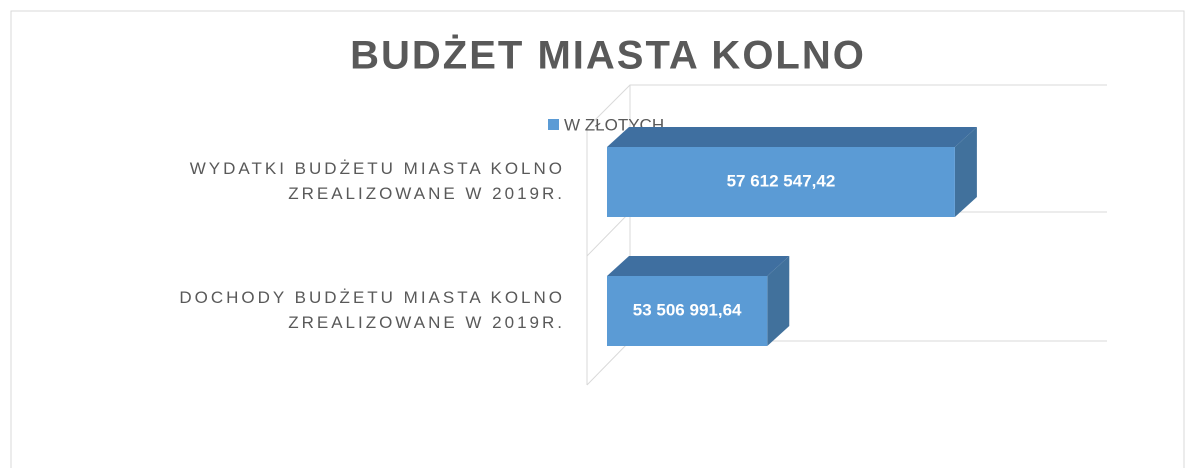  What do you see at coordinates (372, 297) in the screenshot?
I see `category-label: DOCHODY BUDŻETU MIASTA KOLNO` at bounding box center [372, 297].